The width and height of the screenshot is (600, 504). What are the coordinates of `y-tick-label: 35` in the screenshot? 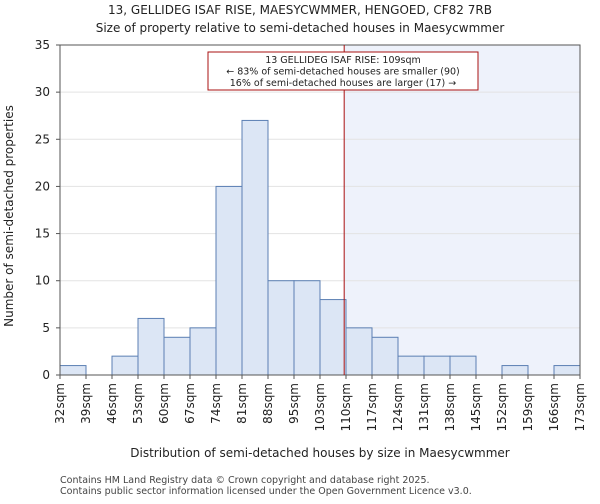 It's located at (42, 45).